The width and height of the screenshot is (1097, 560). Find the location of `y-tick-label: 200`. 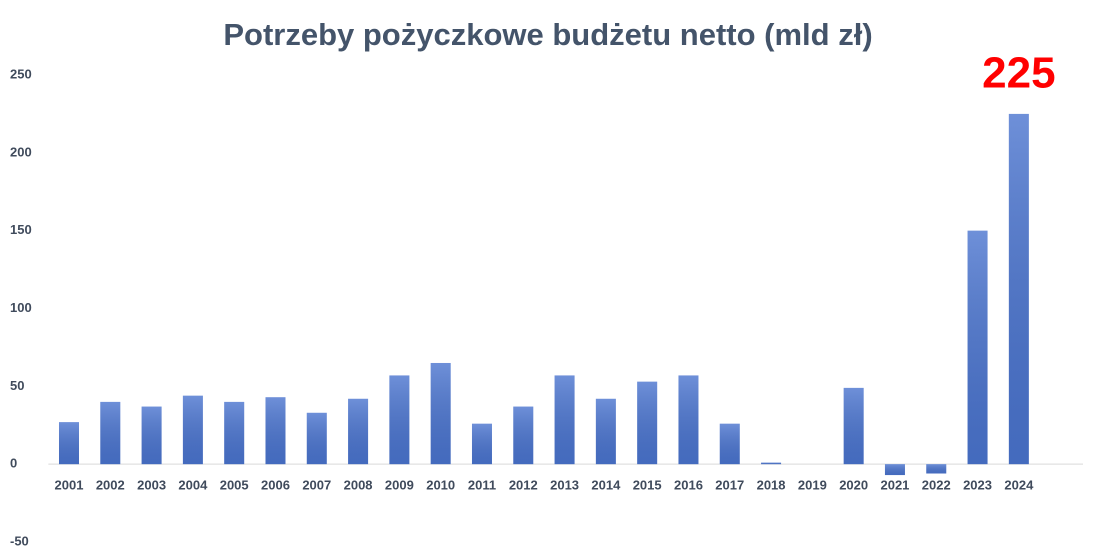

y-tick-label: 200 is located at coordinates (21, 151).